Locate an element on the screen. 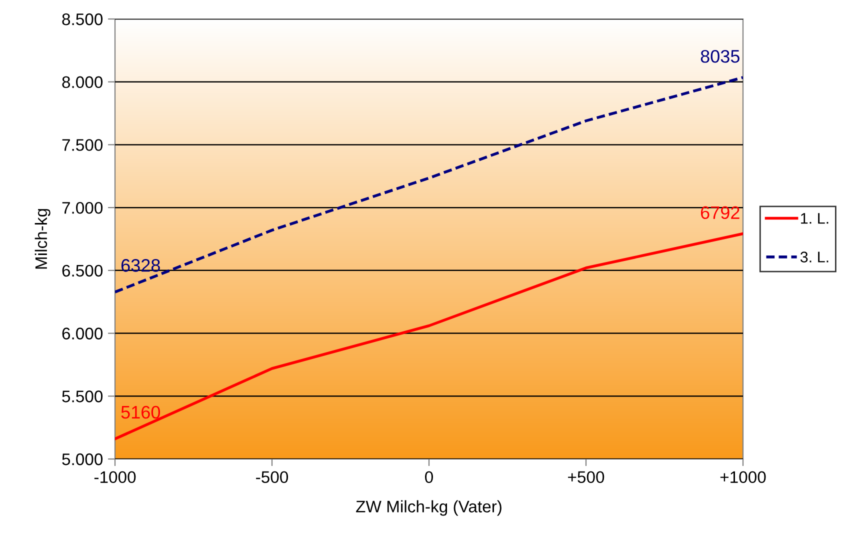 The height and width of the screenshot is (539, 850). data-label: 8035 is located at coordinates (720, 56).